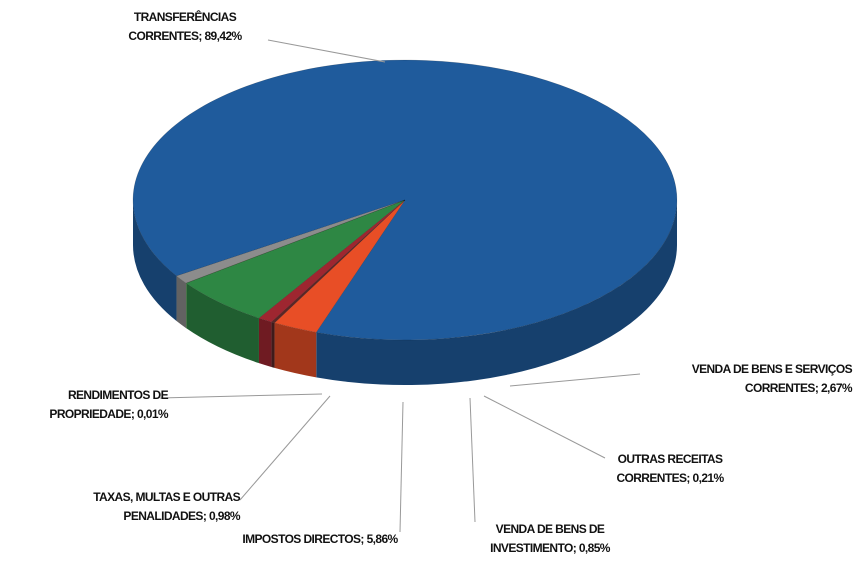 Image resolution: width=854 pixels, height=567 pixels. I want to click on value-label: 0,01%, so click(152, 414).